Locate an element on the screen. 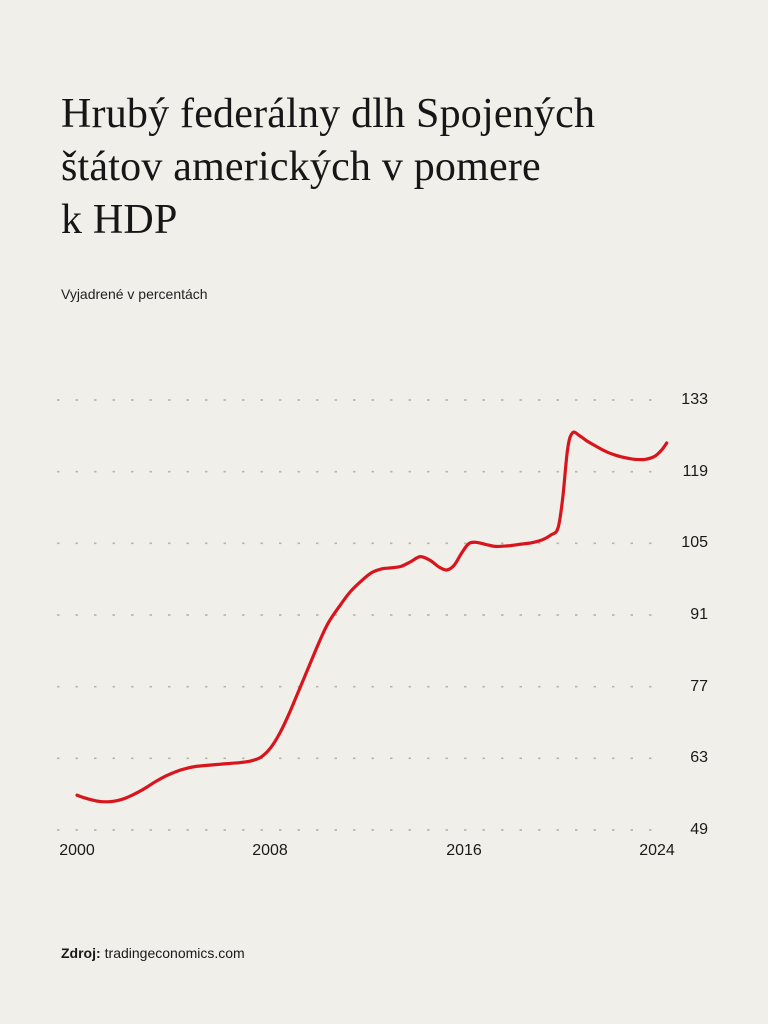  y-axis-label: 77 is located at coordinates (699, 686).